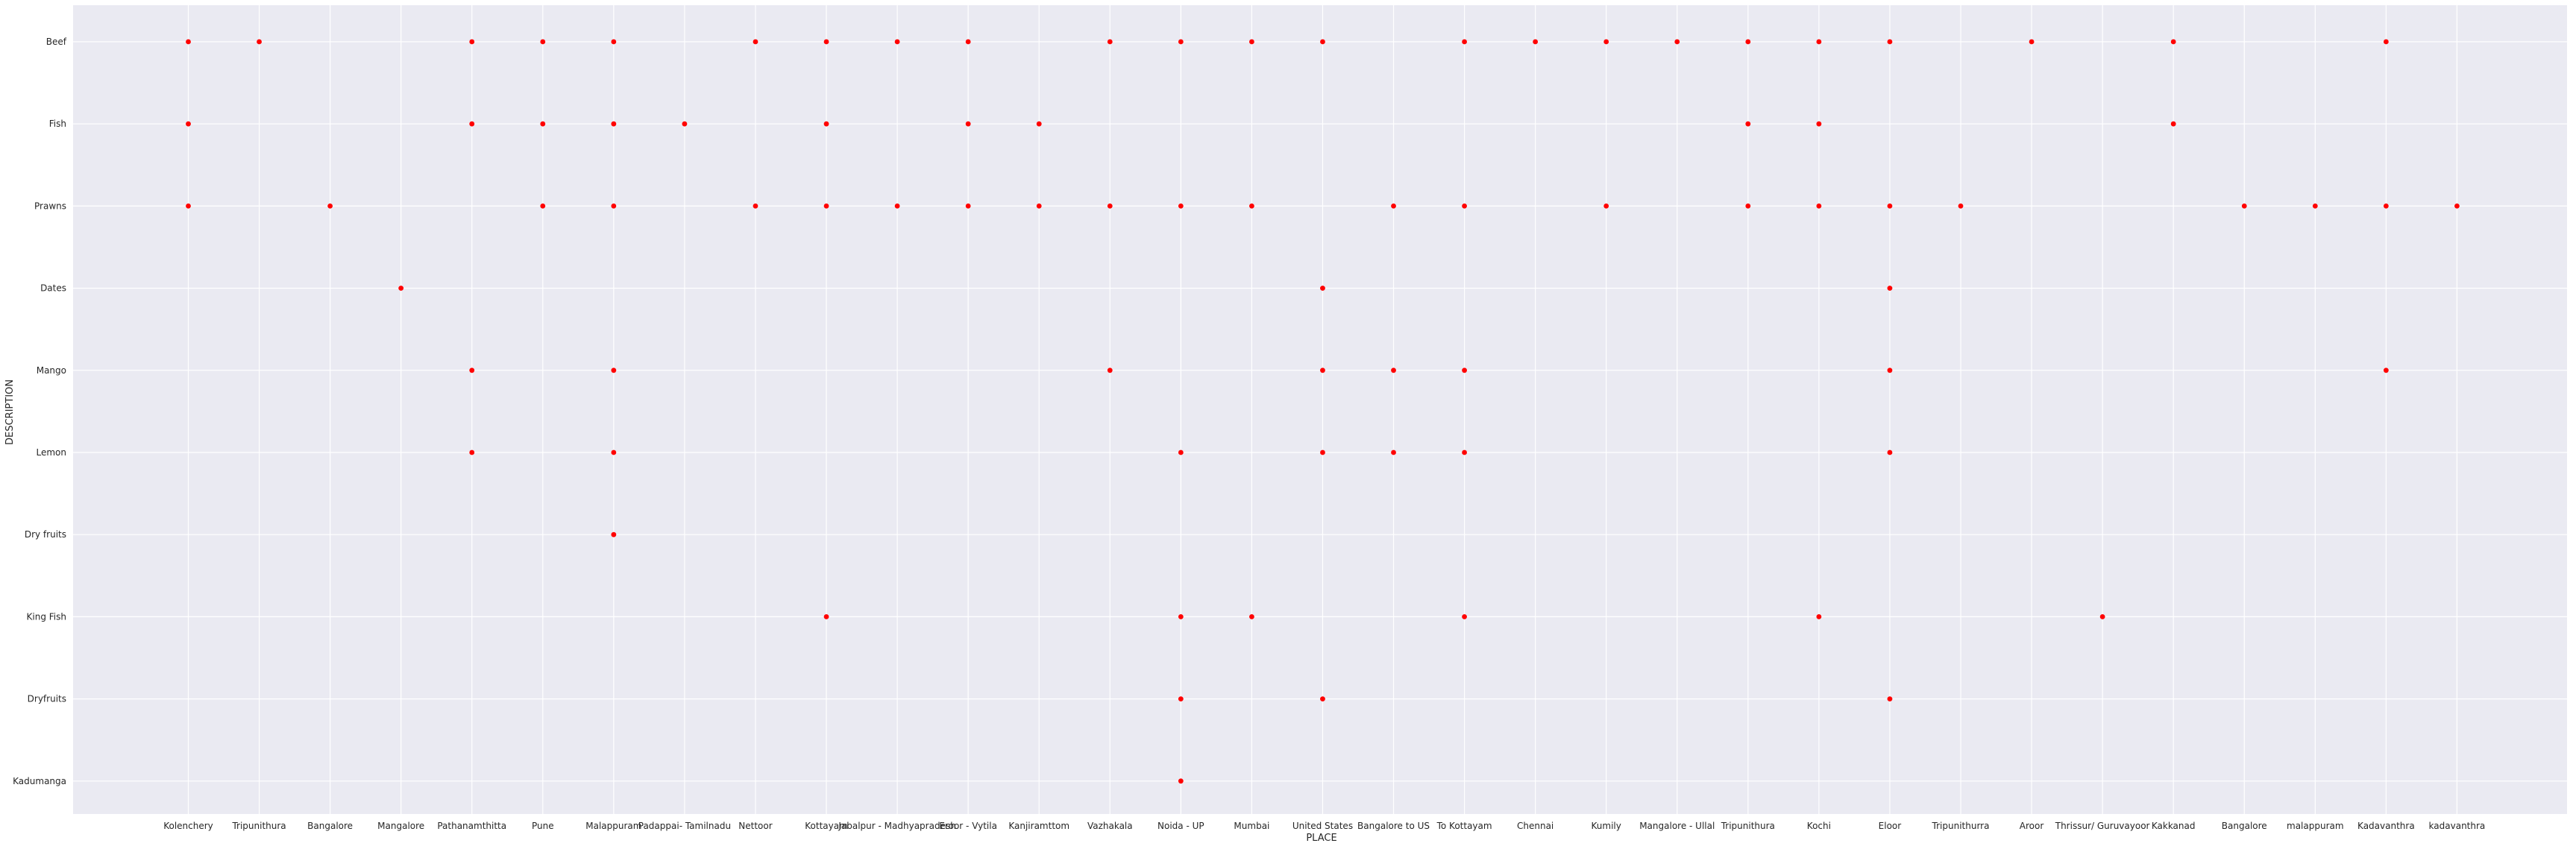 The image size is (2576, 852). I want to click on x-axis-label: PLACE, so click(1321, 839).